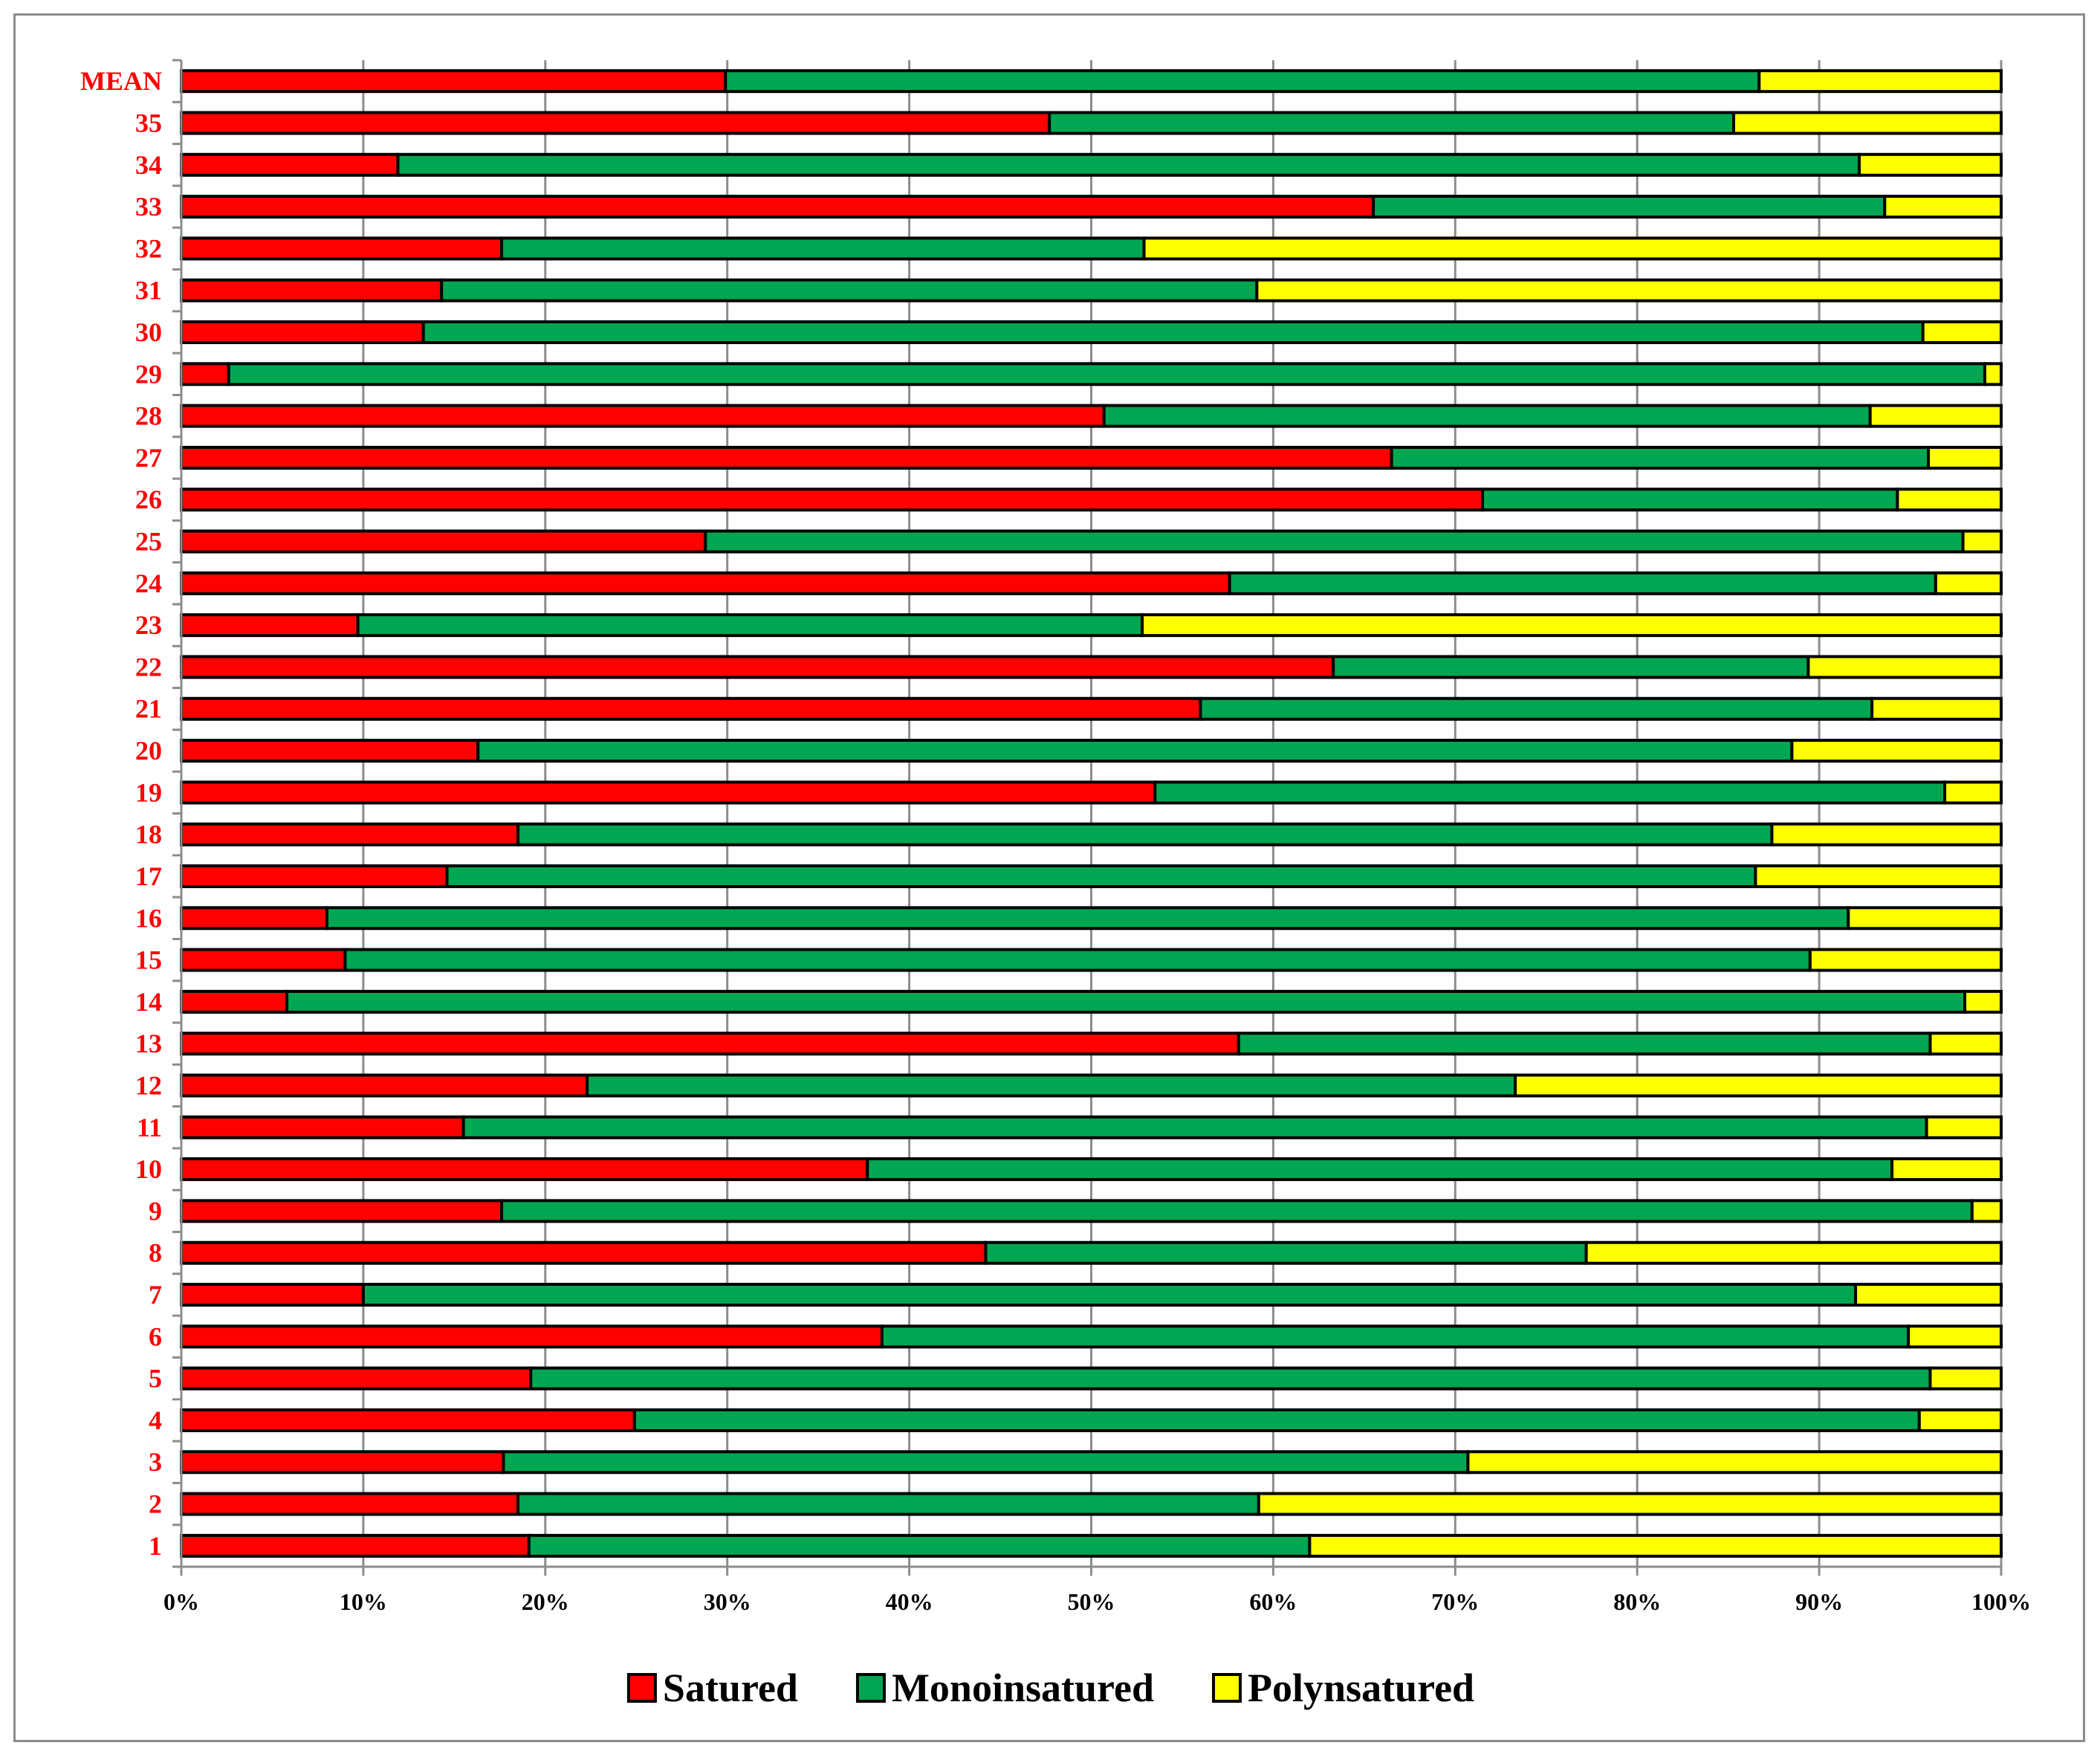 This screenshot has height=1757, width=2100. I want to click on x-tick-label: 30%, so click(727, 1601).